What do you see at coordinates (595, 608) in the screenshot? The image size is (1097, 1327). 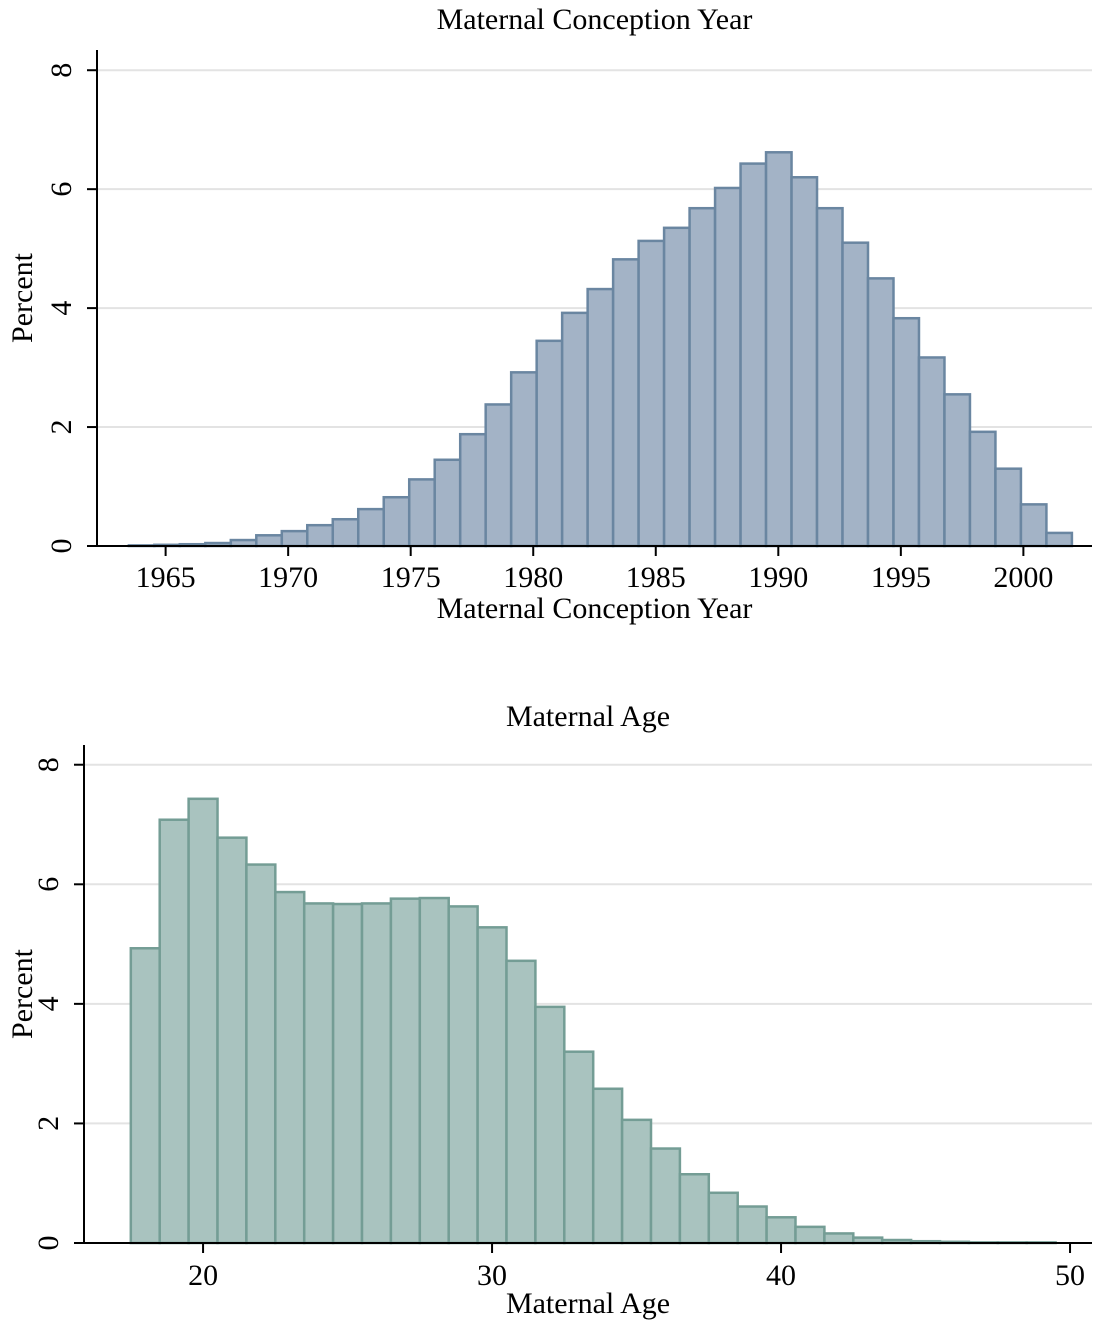 I see `x-axis-label: Maternal Conception Year` at bounding box center [595, 608].